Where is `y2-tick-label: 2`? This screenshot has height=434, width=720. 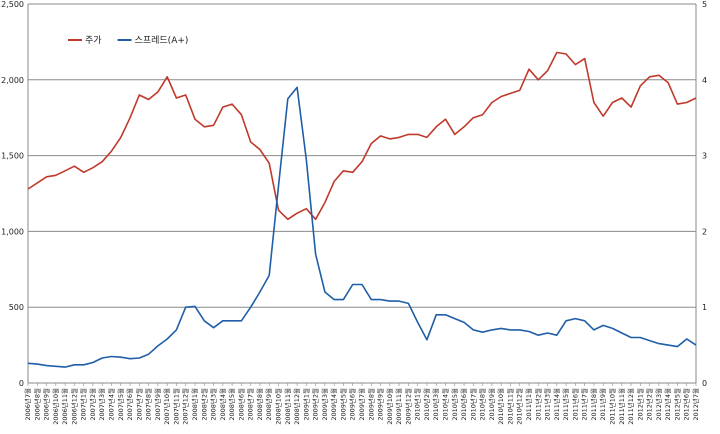
y2-tick-label: 2 is located at coordinates (704, 231).